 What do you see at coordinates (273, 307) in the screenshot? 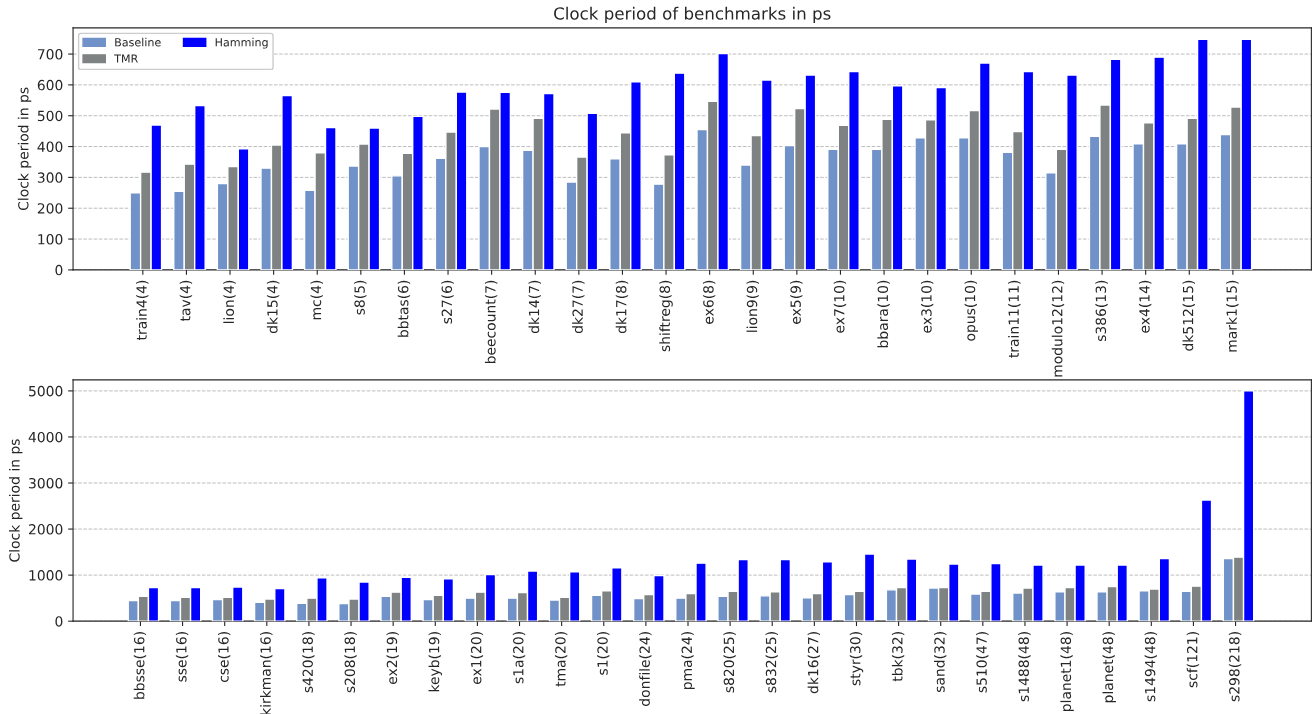
I see `x-tick-label: dk15(4)` at bounding box center [273, 307].